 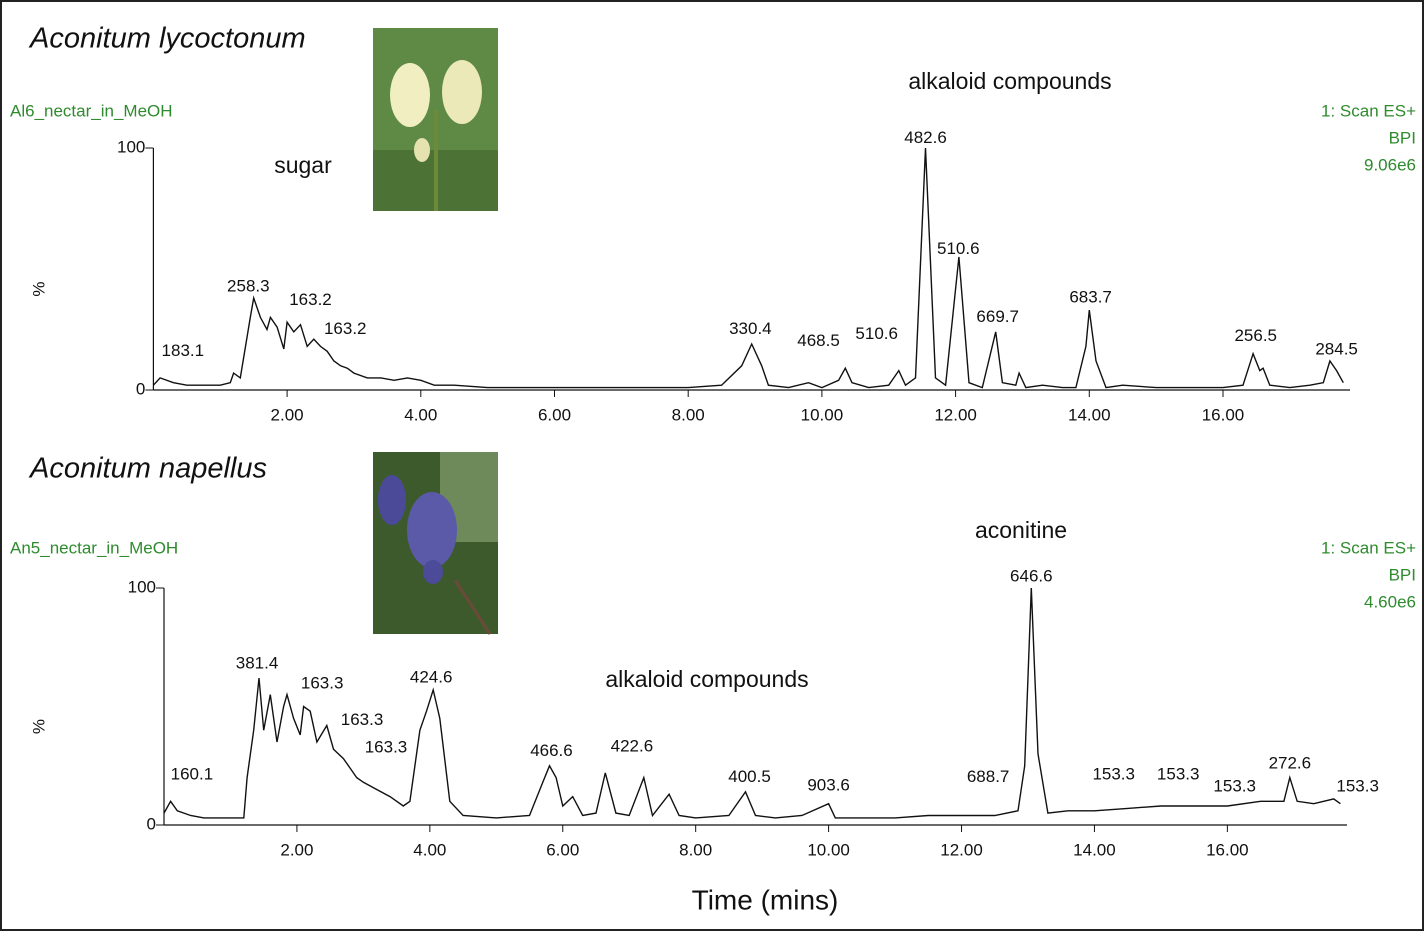 What do you see at coordinates (750, 328) in the screenshot?
I see `peak-label: 330.4` at bounding box center [750, 328].